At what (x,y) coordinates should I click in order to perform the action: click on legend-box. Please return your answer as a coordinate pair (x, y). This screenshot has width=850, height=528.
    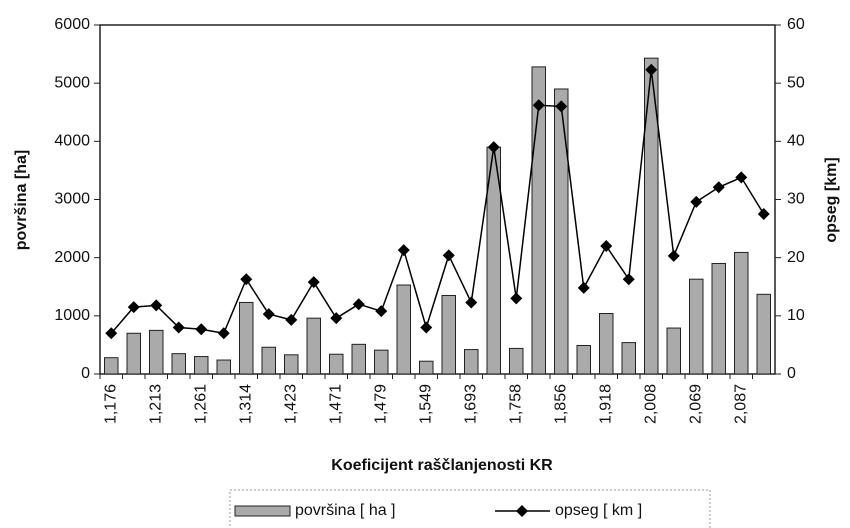
    Looking at the image, I should click on (470, 508).